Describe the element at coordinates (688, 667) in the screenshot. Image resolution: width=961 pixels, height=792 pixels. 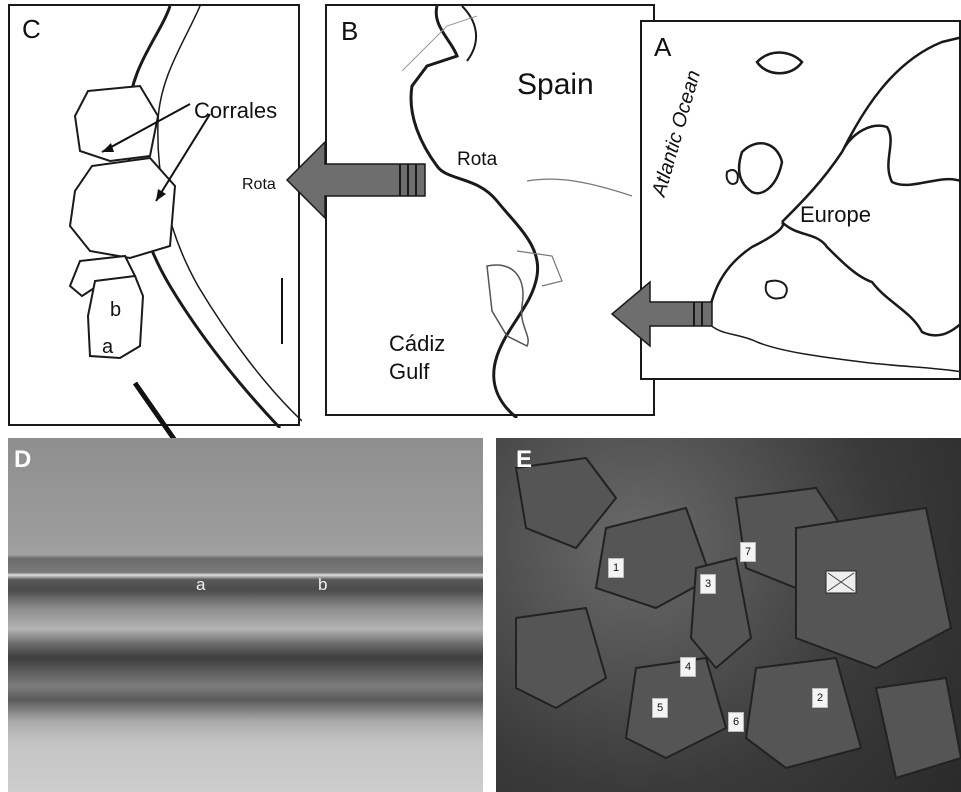
I see `specimen-tag-4: 4` at that location.